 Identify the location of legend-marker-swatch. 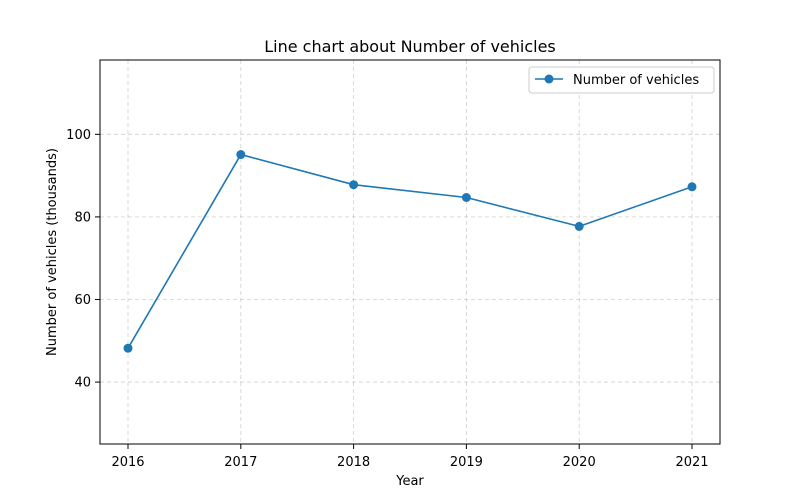
(549, 79).